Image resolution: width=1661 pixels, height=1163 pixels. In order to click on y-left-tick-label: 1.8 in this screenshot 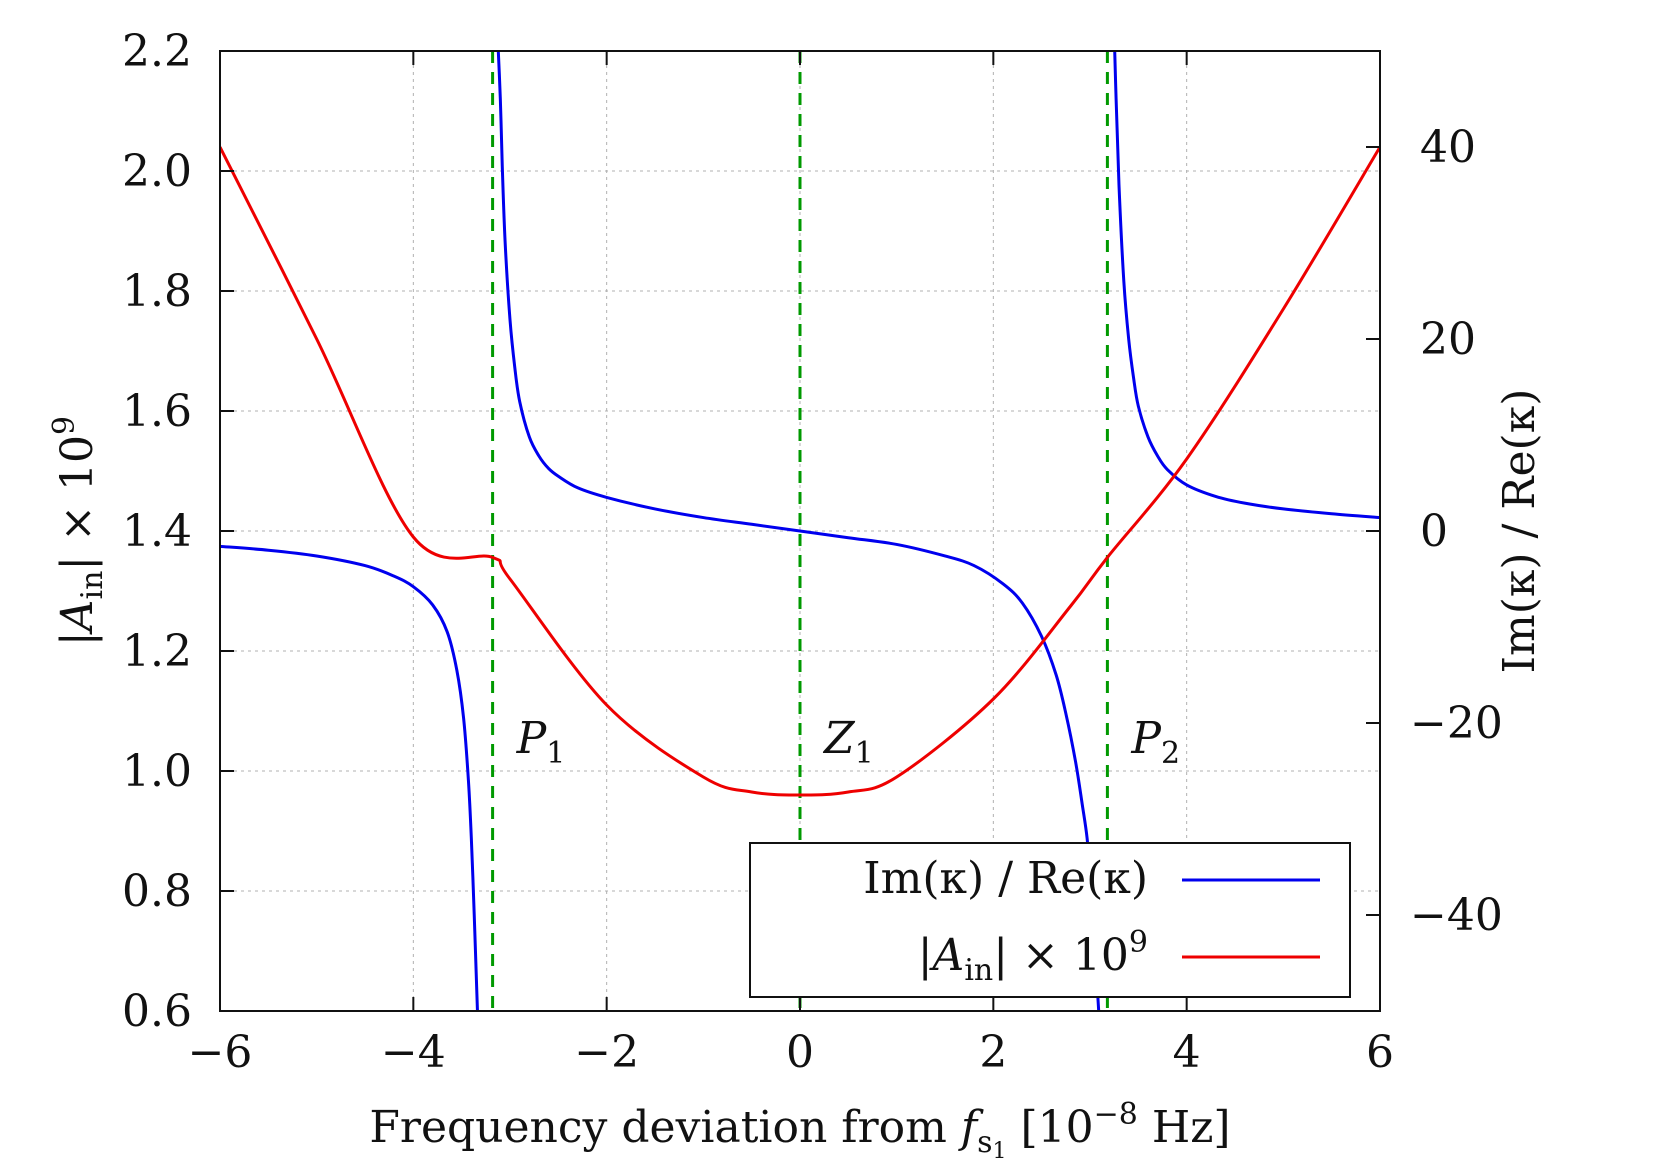, I will do `click(157, 291)`.